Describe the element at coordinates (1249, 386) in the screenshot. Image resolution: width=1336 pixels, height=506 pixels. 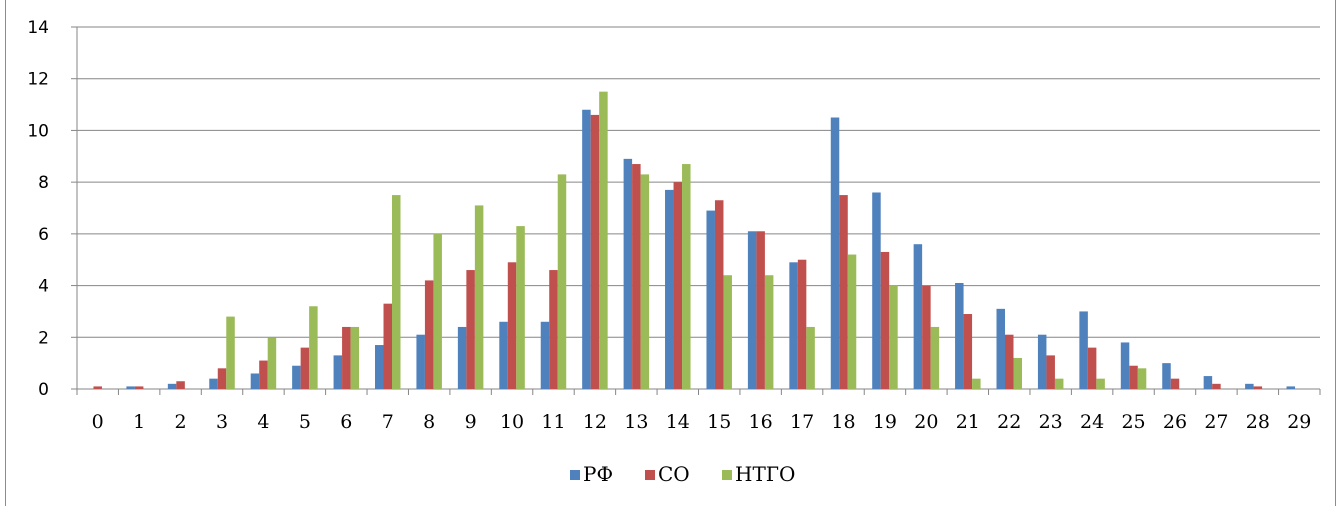
I see `bar-РФ-28` at that location.